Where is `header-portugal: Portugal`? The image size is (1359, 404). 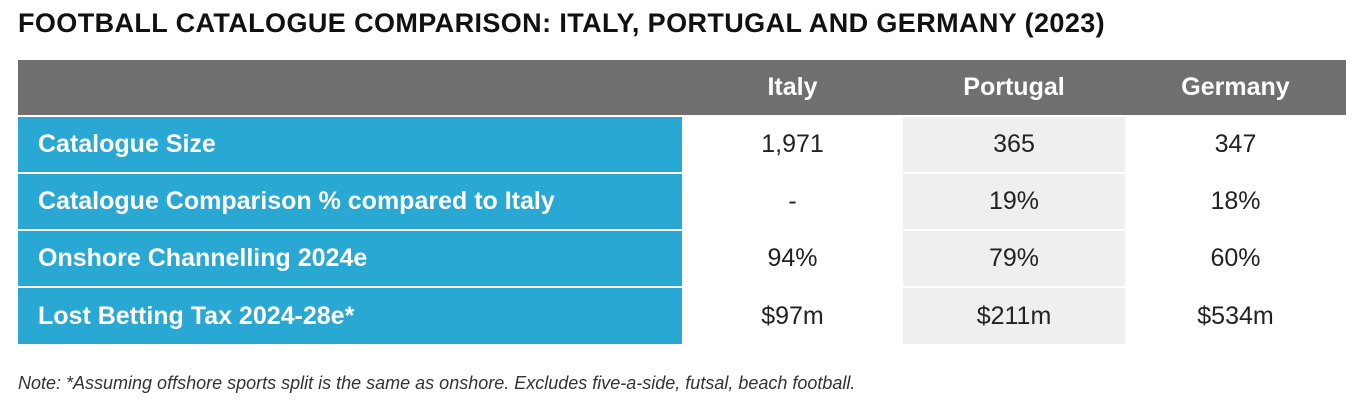
header-portugal: Portugal is located at coordinates (1014, 88).